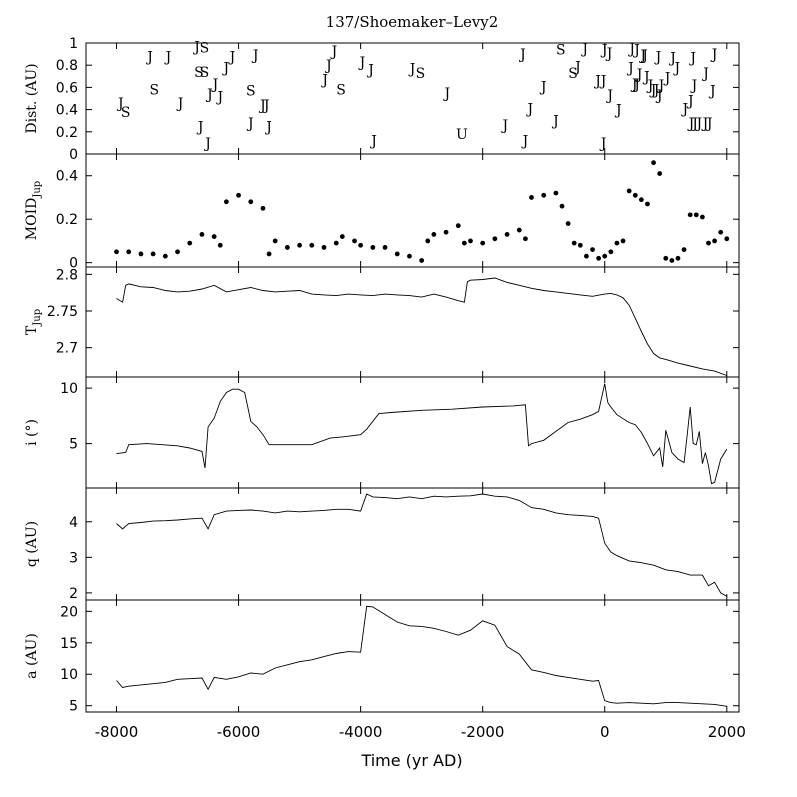 This screenshot has width=797, height=797. Describe the element at coordinates (33, 322) in the screenshot. I see `y-axis-label: TJup` at that location.